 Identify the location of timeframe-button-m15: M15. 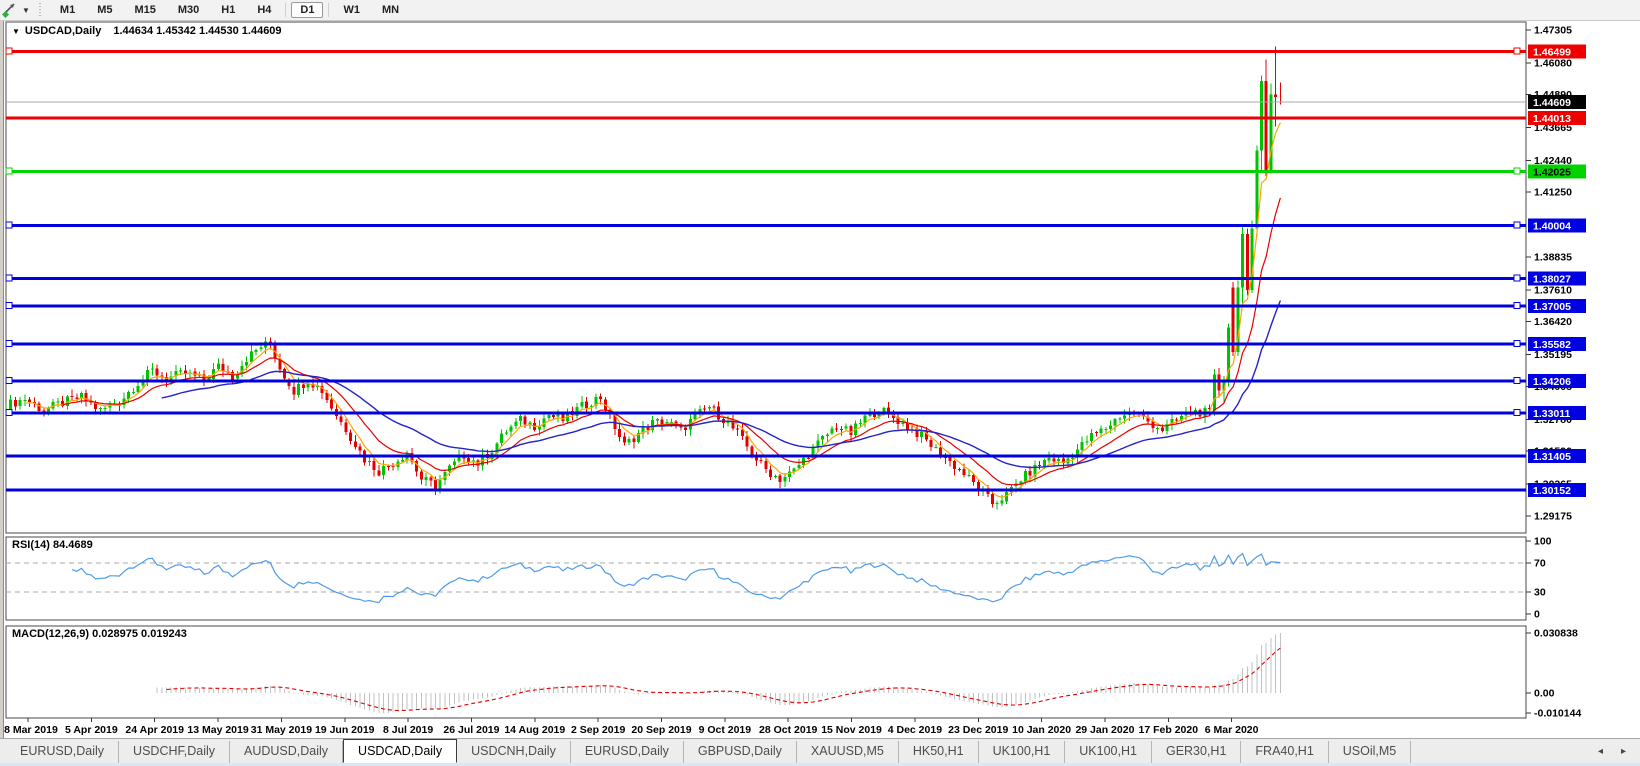
(145, 10).